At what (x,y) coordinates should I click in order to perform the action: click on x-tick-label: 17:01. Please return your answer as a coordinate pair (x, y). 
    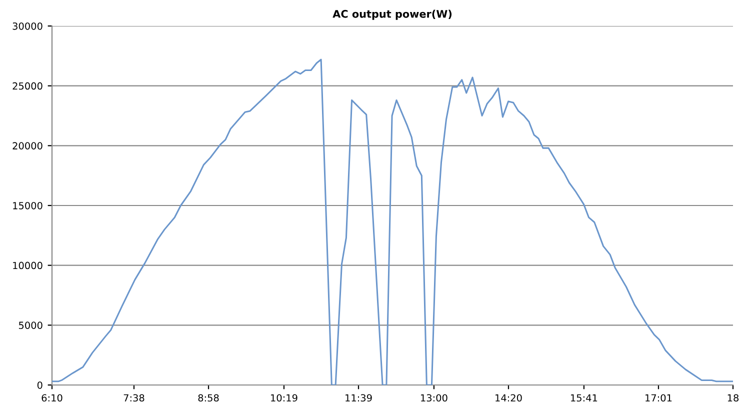
    Looking at the image, I should click on (659, 398).